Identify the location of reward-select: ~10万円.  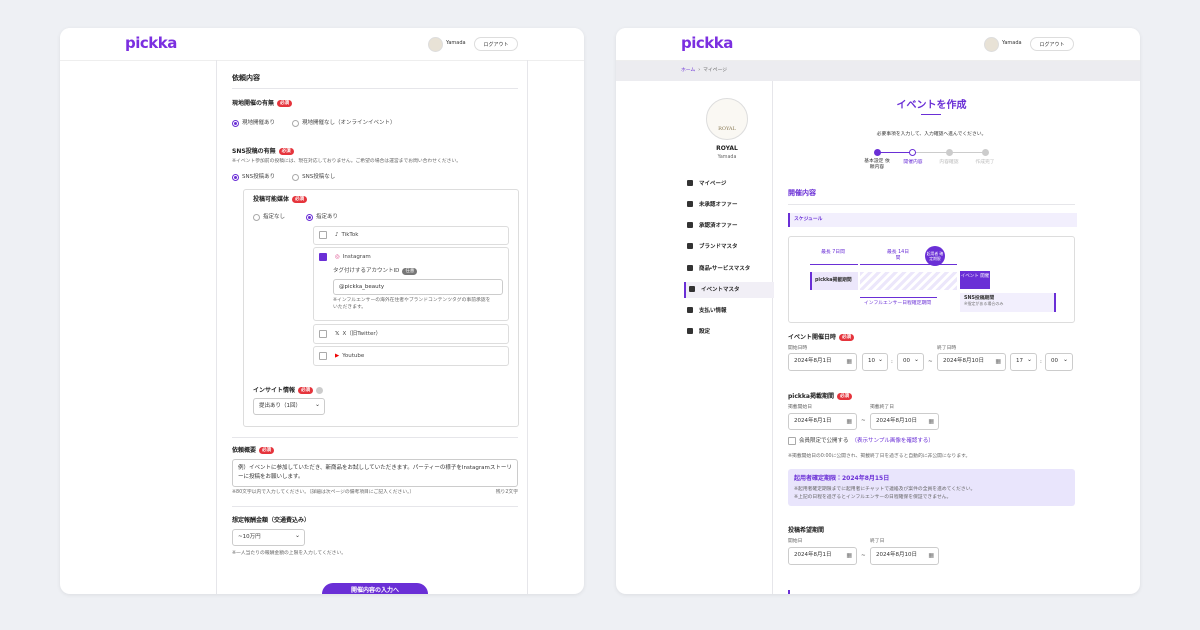
(268, 537).